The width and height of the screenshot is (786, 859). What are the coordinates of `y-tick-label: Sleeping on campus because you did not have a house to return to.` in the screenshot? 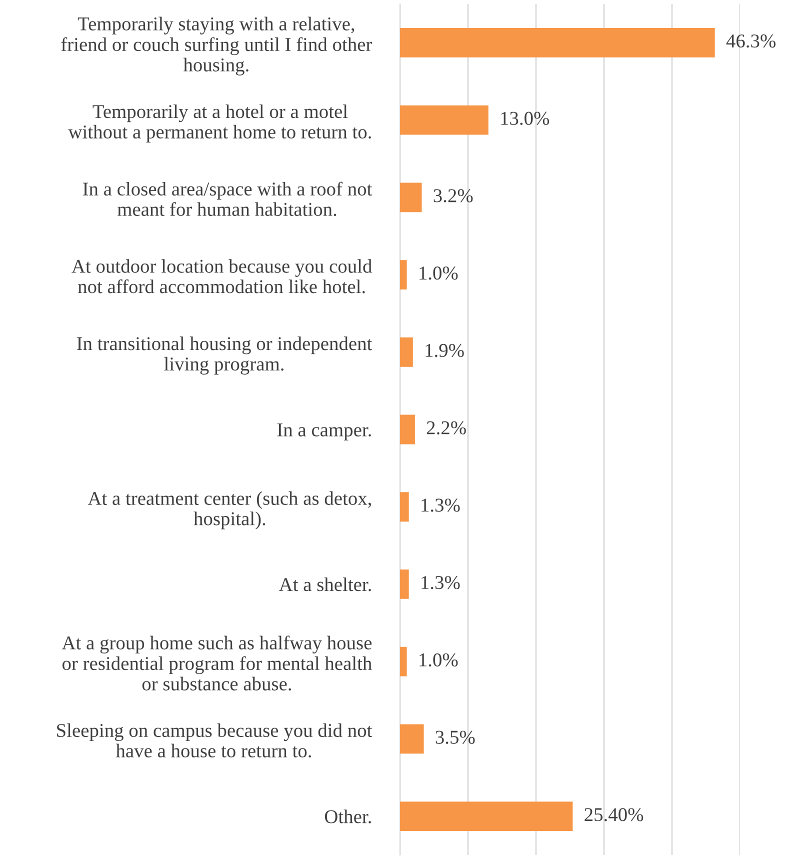 It's located at (214, 740).